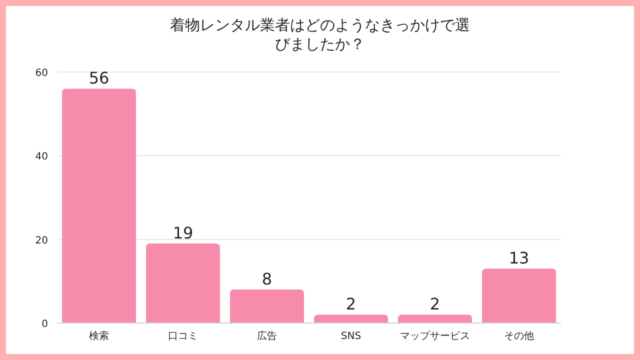 The width and height of the screenshot is (640, 360). What do you see at coordinates (45, 324) in the screenshot?
I see `ytick: 0` at bounding box center [45, 324].